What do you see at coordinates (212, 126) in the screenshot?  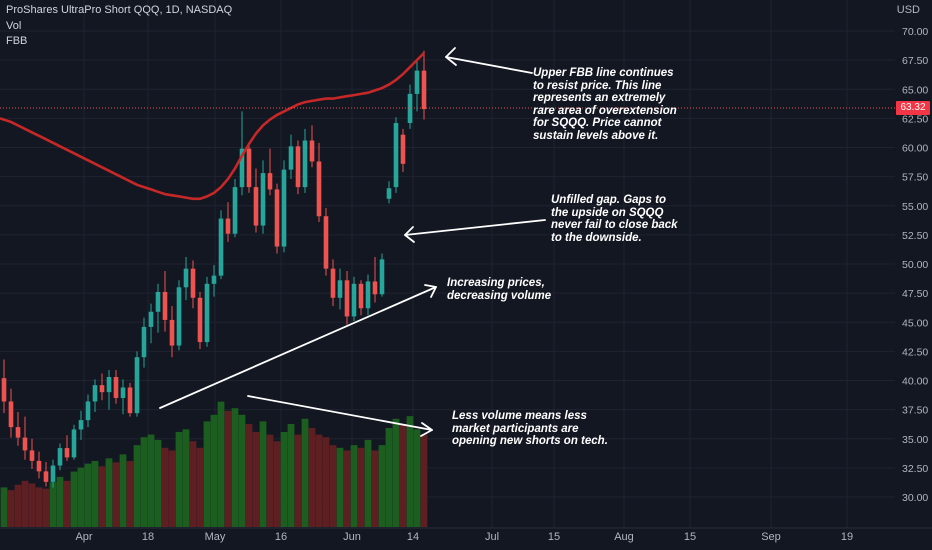 I see `fbb-upper-line` at bounding box center [212, 126].